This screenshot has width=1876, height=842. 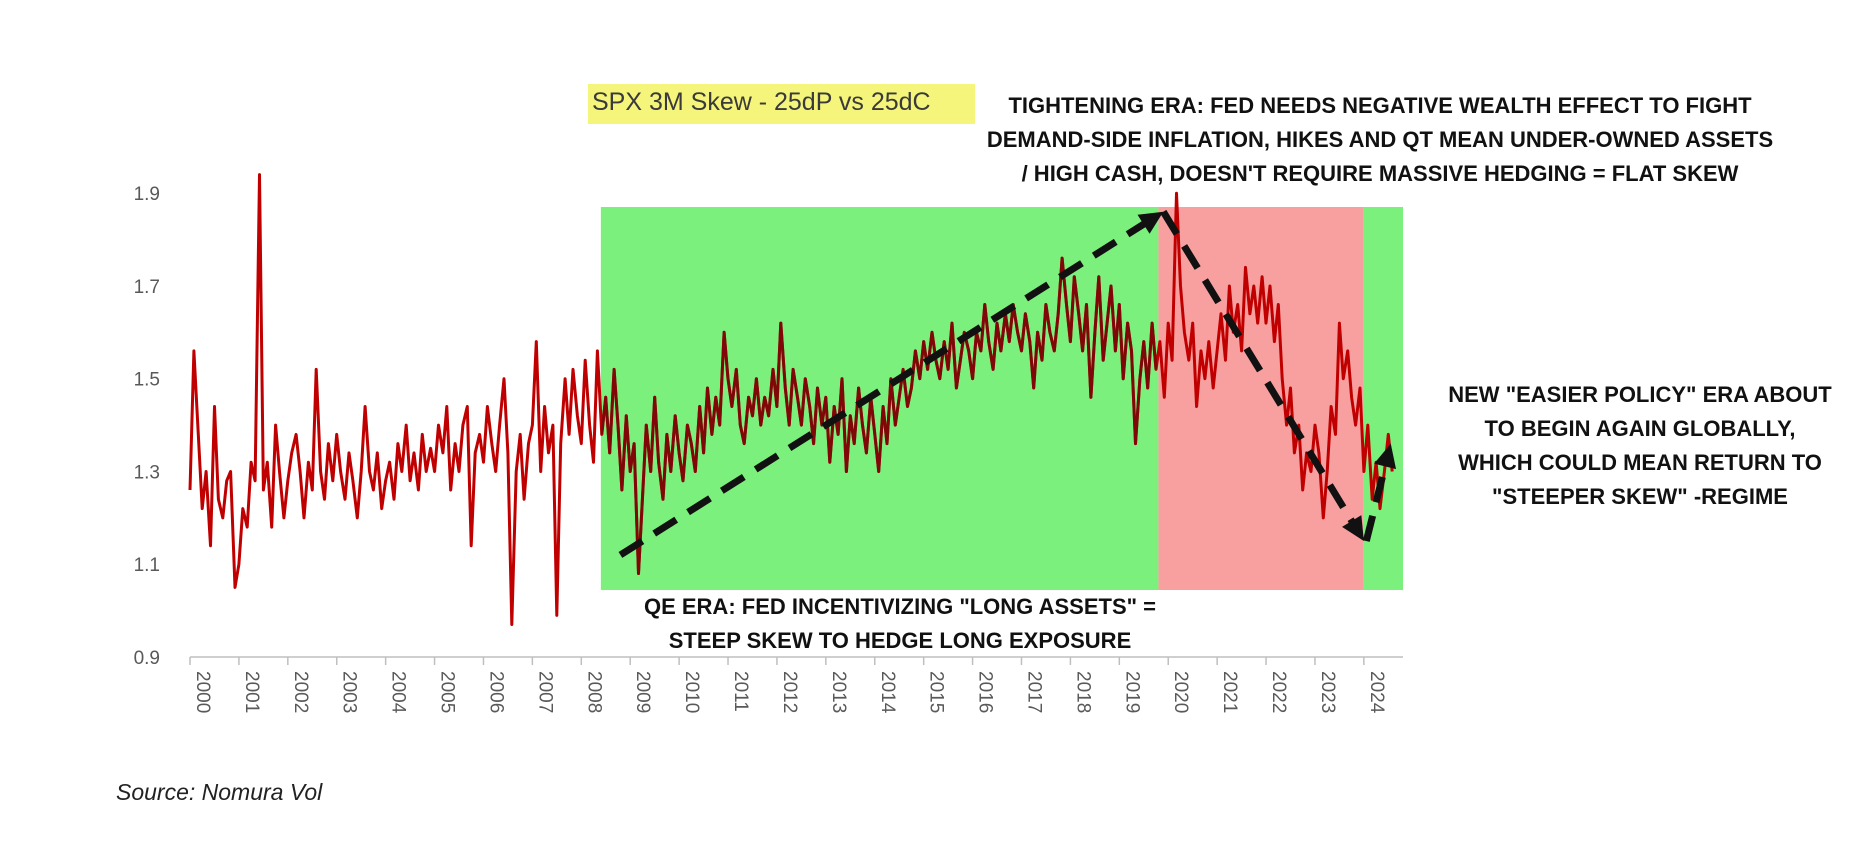 I want to click on x-tick-label: 2023, so click(x=1327, y=692).